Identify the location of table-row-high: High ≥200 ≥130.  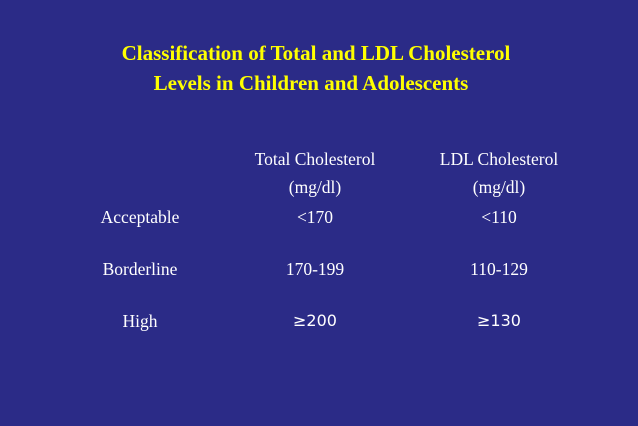
(319, 321).